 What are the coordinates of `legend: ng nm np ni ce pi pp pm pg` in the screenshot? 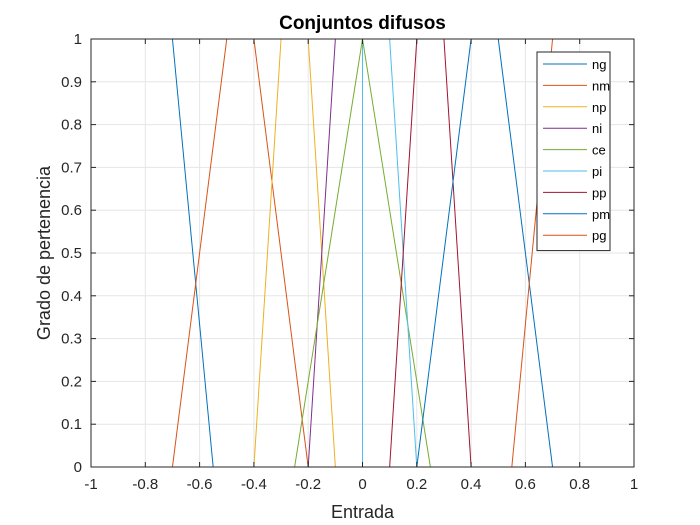 It's located at (573, 151).